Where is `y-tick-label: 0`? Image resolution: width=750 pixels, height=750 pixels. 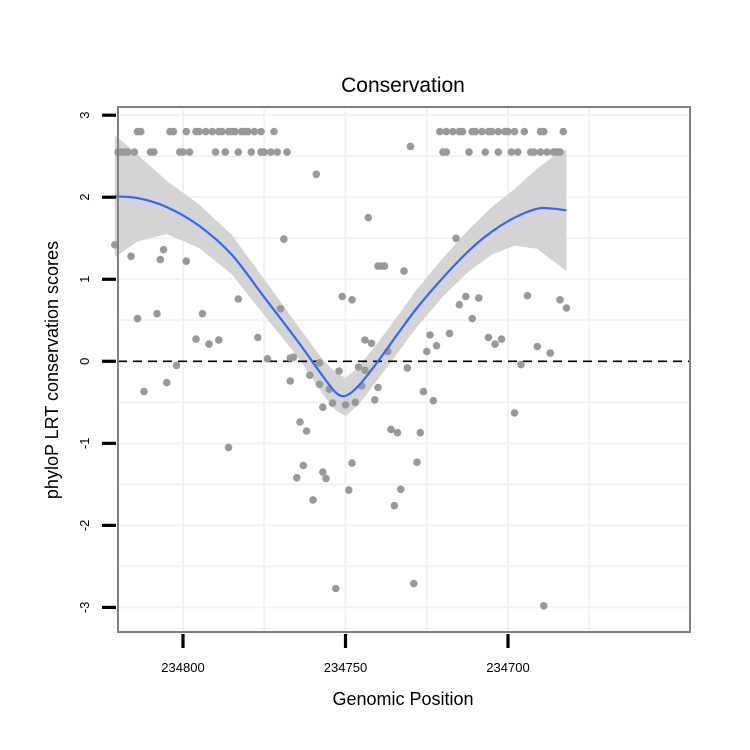
y-tick-label: 0 is located at coordinates (84, 361).